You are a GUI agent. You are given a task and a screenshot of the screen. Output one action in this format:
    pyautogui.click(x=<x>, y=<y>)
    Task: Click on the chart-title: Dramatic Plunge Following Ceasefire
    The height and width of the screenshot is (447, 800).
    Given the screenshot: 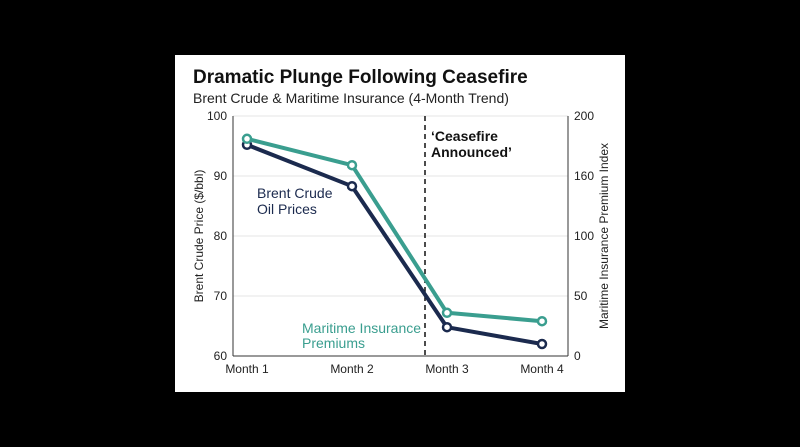 What is the action you would take?
    pyautogui.click(x=360, y=77)
    